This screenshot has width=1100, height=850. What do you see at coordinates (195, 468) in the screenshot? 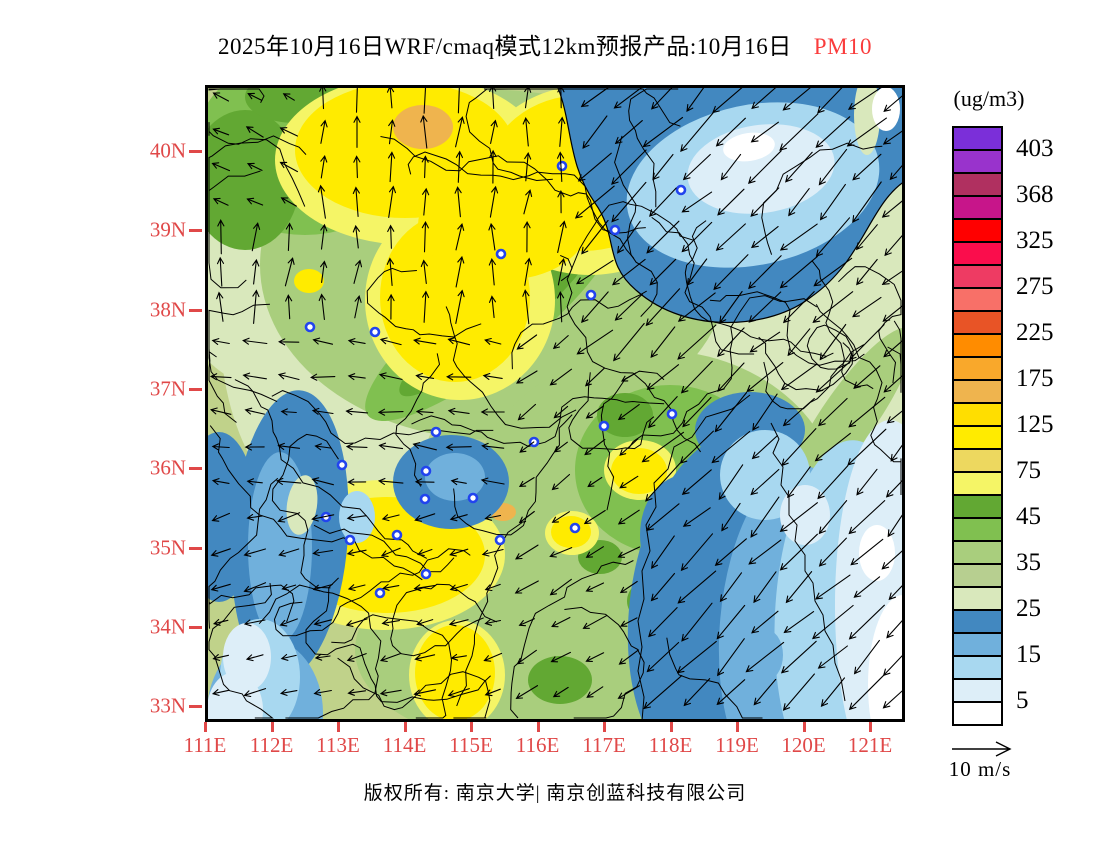
I see `lat-tick` at bounding box center [195, 468].